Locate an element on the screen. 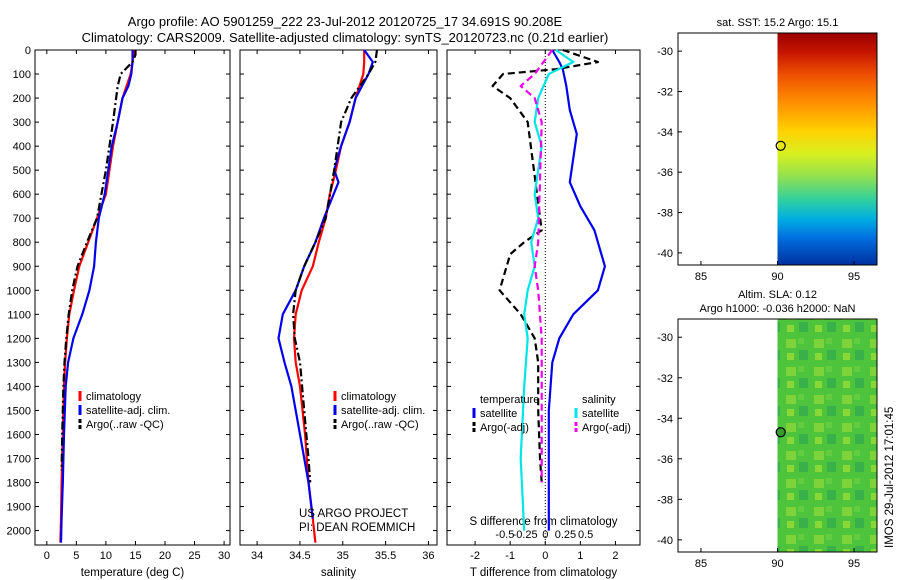 The image size is (900, 580). y-tick-label: 300 is located at coordinates (22, 123).